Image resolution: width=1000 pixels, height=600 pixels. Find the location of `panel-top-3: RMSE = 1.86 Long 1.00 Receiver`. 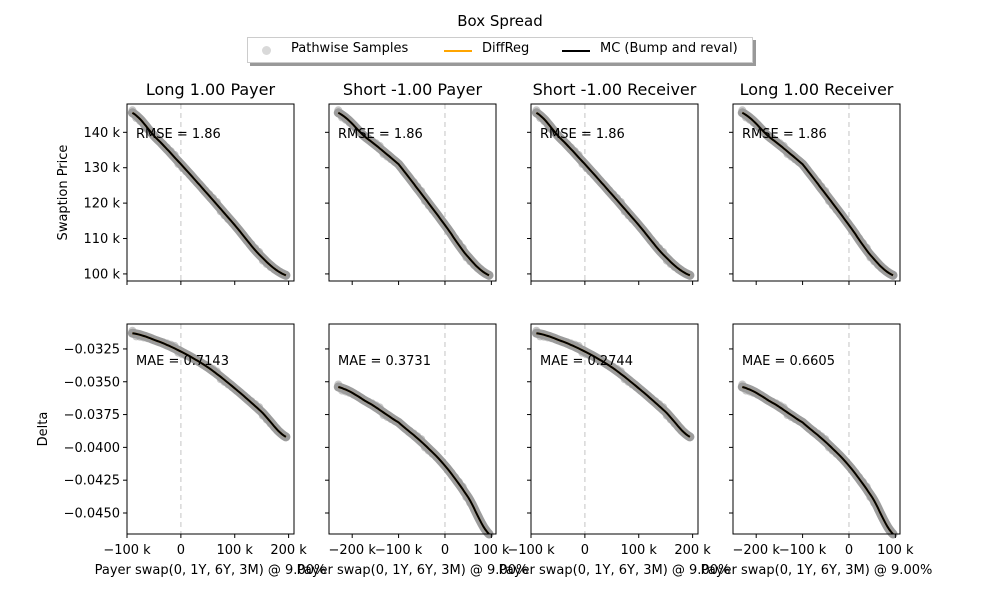

panel-top-3: RMSE = 1.86 Long 1.00 Receiver is located at coordinates (815, 182).